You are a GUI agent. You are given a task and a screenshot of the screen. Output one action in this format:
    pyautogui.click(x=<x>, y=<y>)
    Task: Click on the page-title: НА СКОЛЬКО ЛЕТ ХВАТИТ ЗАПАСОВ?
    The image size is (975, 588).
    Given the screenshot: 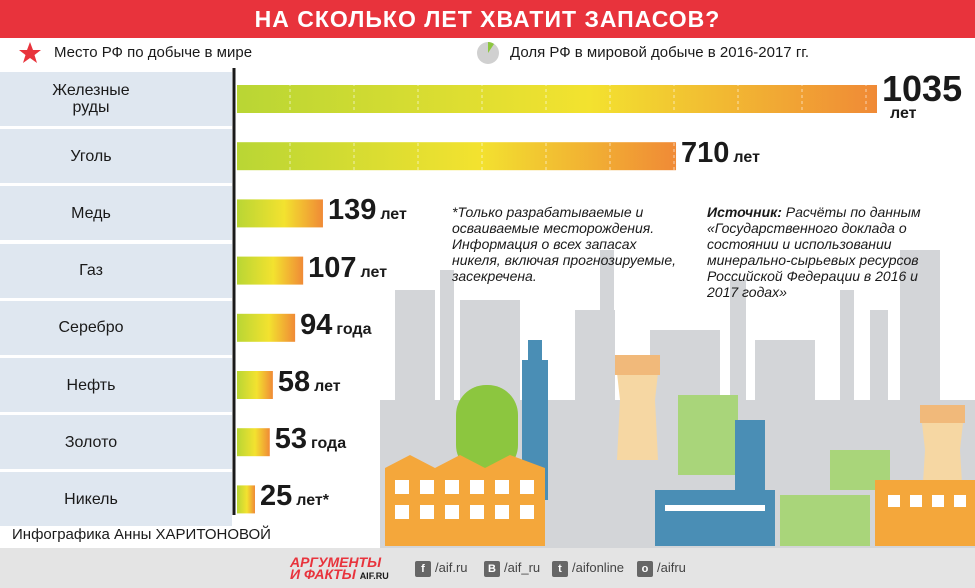 What is the action you would take?
    pyautogui.click(x=487, y=19)
    